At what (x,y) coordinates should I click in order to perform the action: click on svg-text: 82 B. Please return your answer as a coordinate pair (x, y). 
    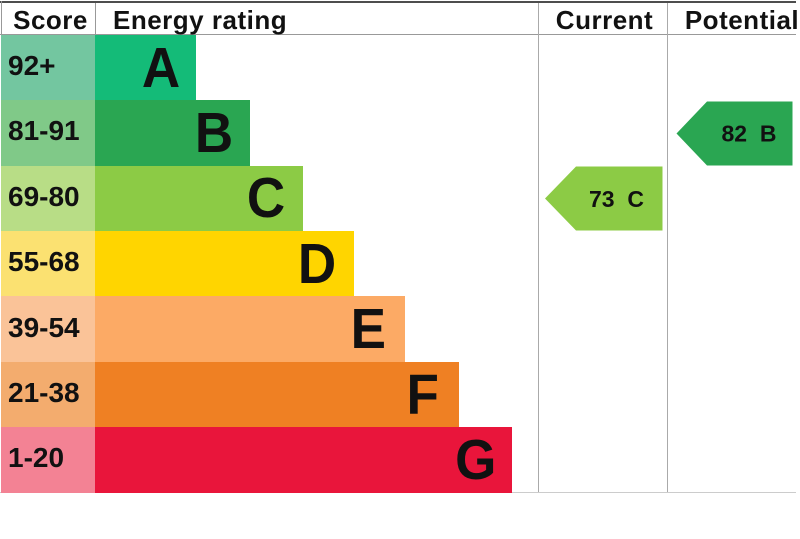
    Looking at the image, I should click on (749, 134).